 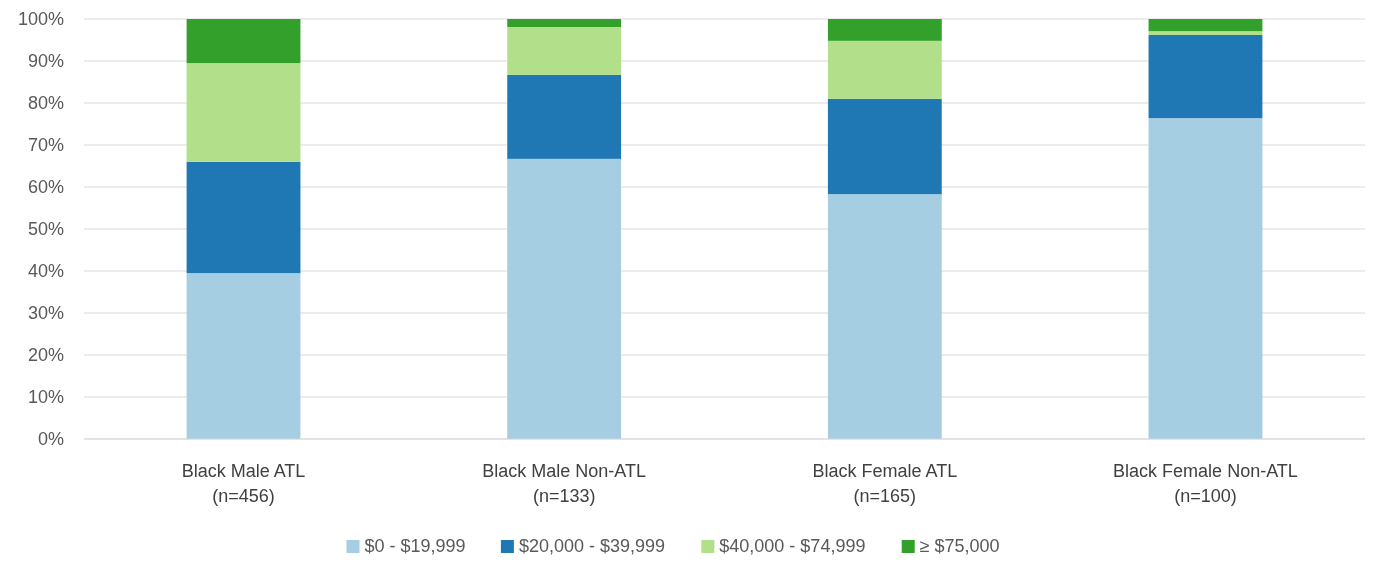 I want to click on y-tick-label: 60%, so click(x=45, y=187).